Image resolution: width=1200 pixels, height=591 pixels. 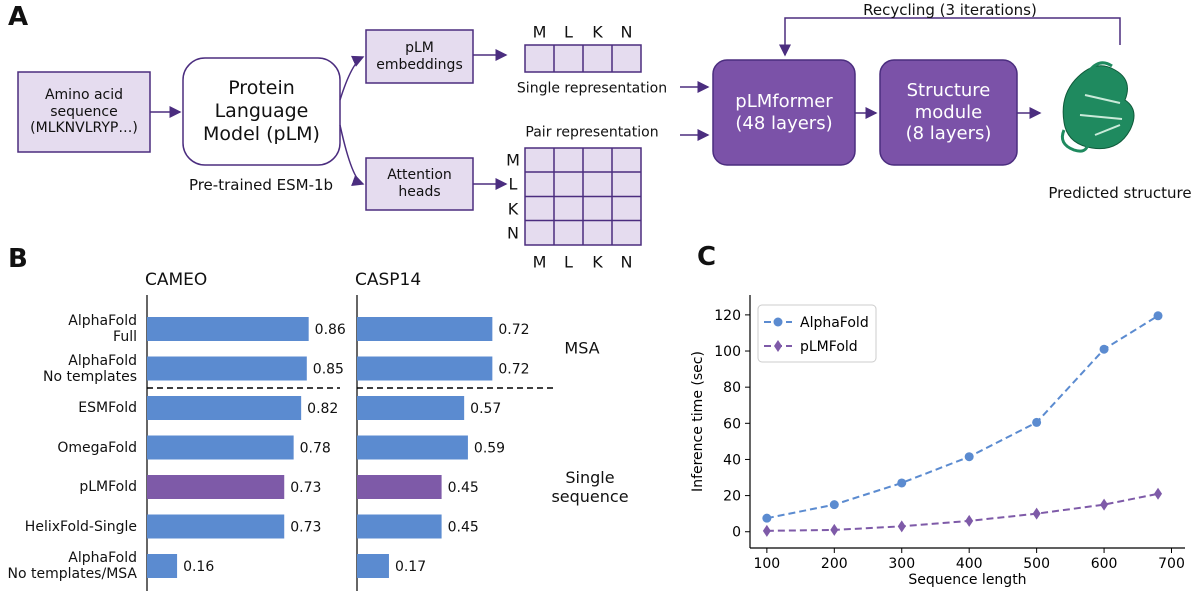 I want to click on x-tick-label: 200, so click(x=834, y=564).